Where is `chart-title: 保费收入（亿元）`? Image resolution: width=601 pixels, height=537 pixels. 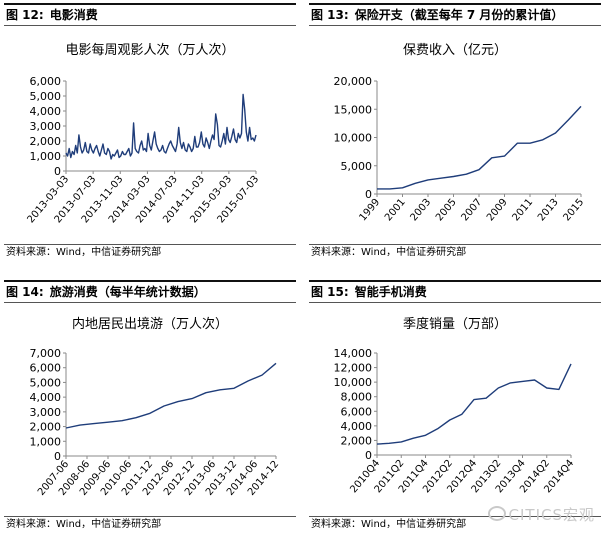 chart-title: 保费收入（亿元） is located at coordinates (455, 50).